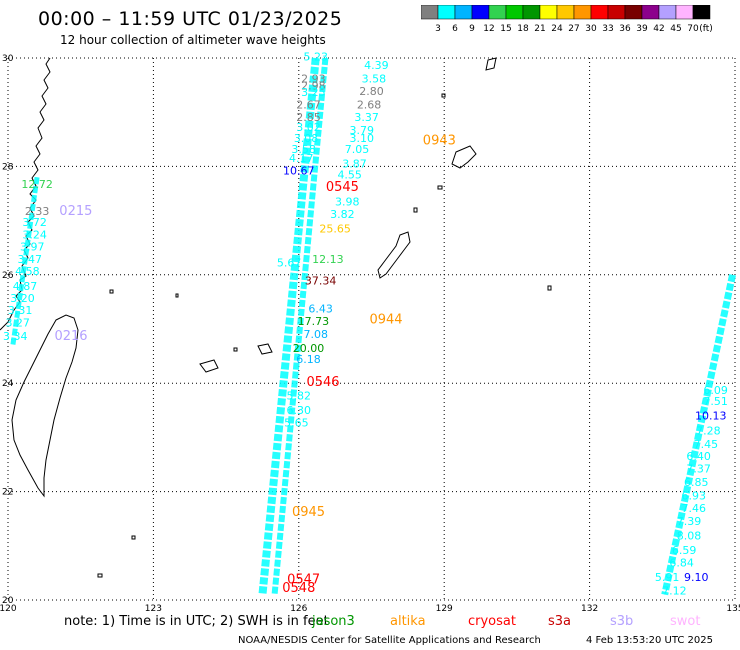 The image size is (740, 650). I want to click on latitude-label: 28, so click(8, 167).